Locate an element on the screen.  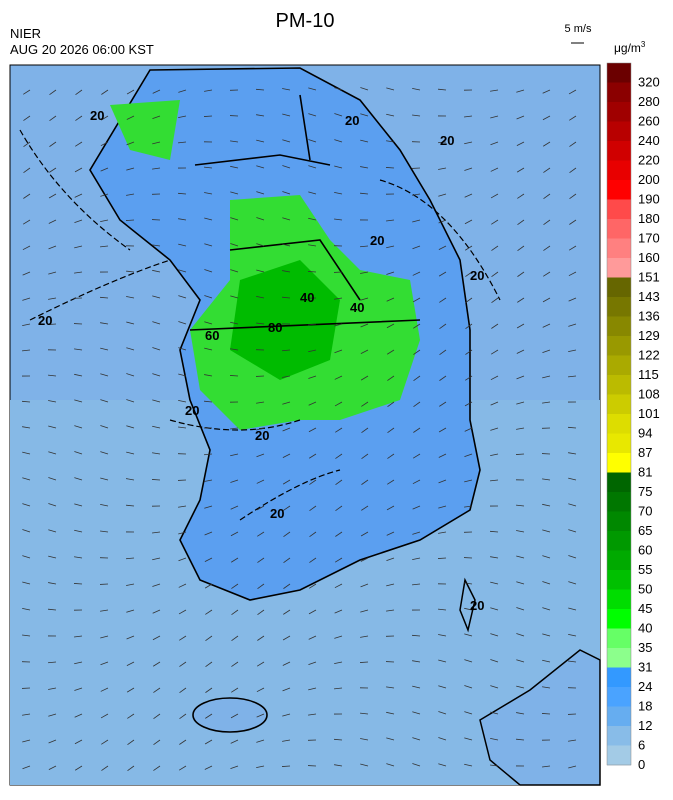
jeju is located at coordinates (230, 715).